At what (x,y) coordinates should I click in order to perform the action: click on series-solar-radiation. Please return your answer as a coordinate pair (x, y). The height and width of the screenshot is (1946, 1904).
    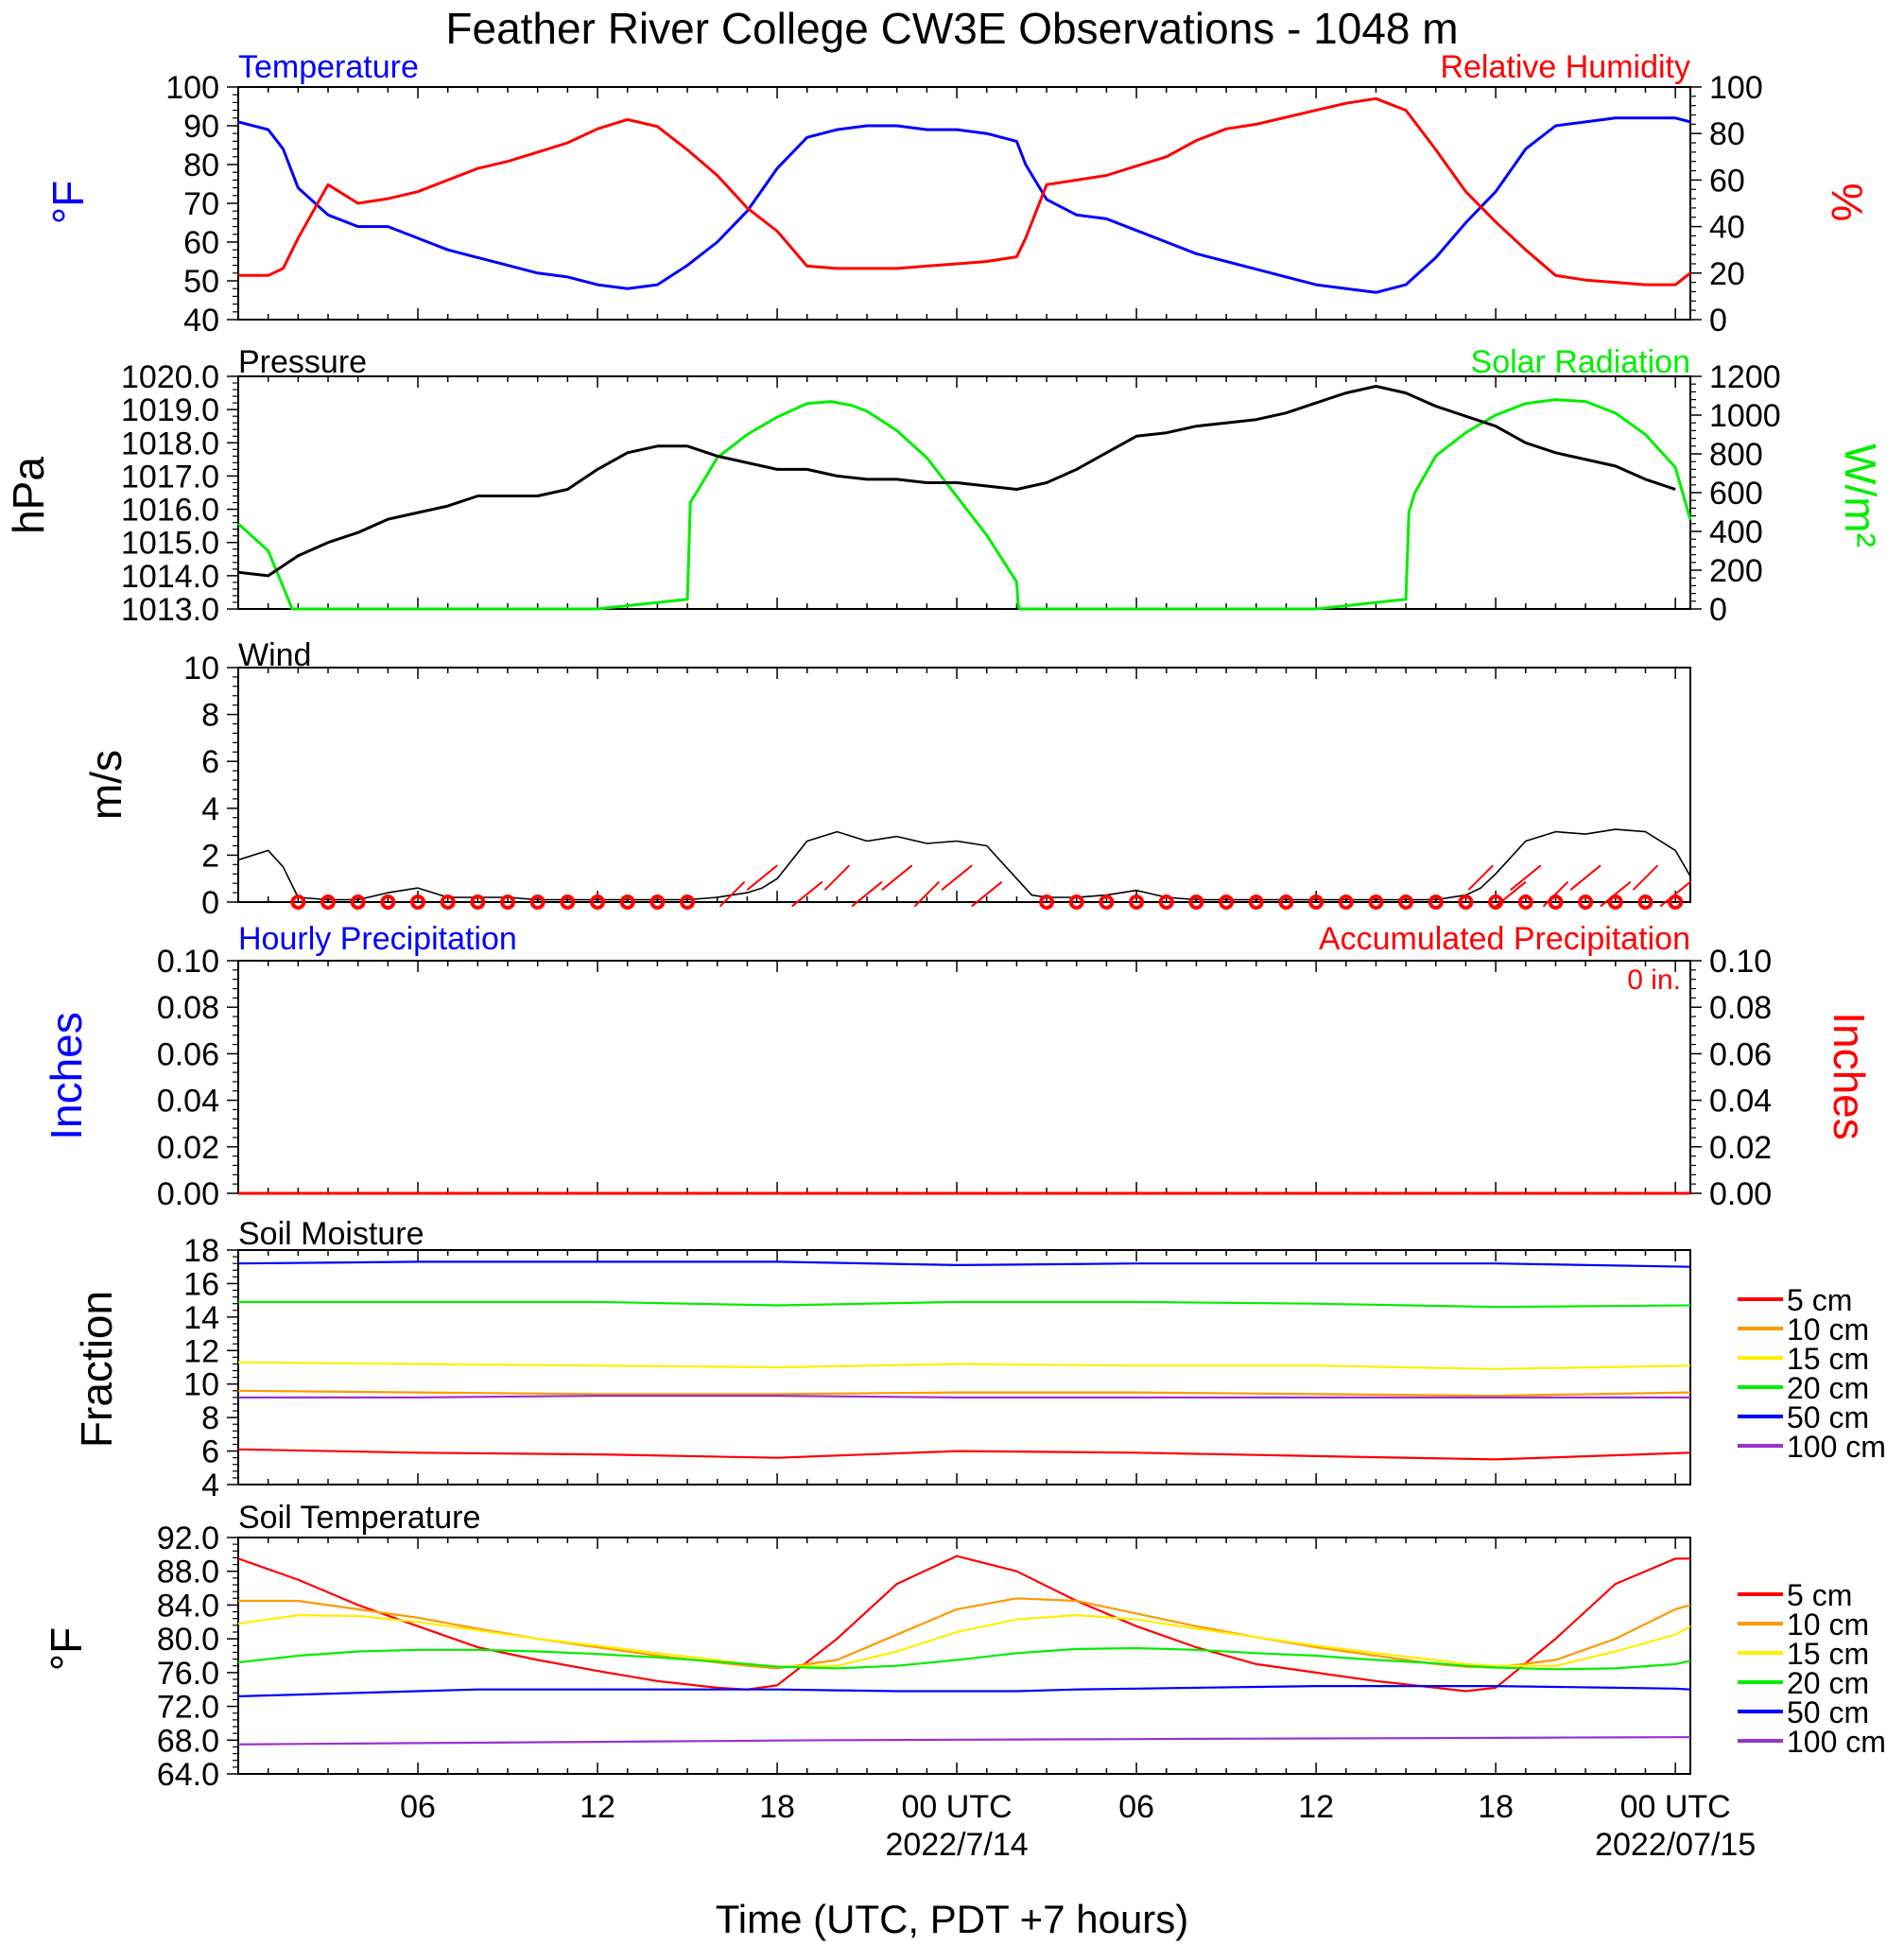
    Looking at the image, I should click on (964, 505).